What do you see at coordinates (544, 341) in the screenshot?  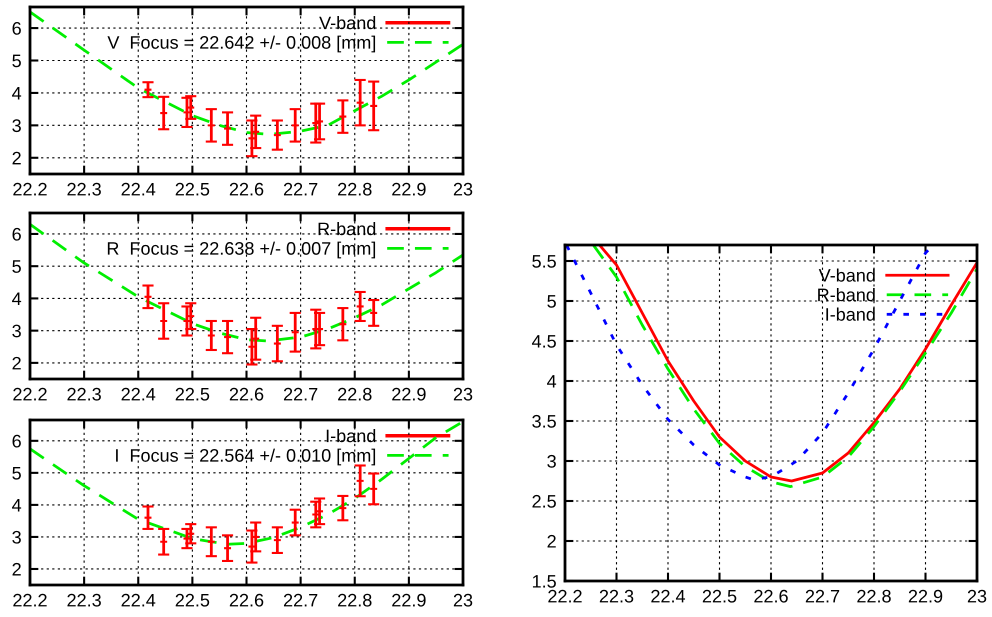 I see `y-tick-label: 4.5` at bounding box center [544, 341].